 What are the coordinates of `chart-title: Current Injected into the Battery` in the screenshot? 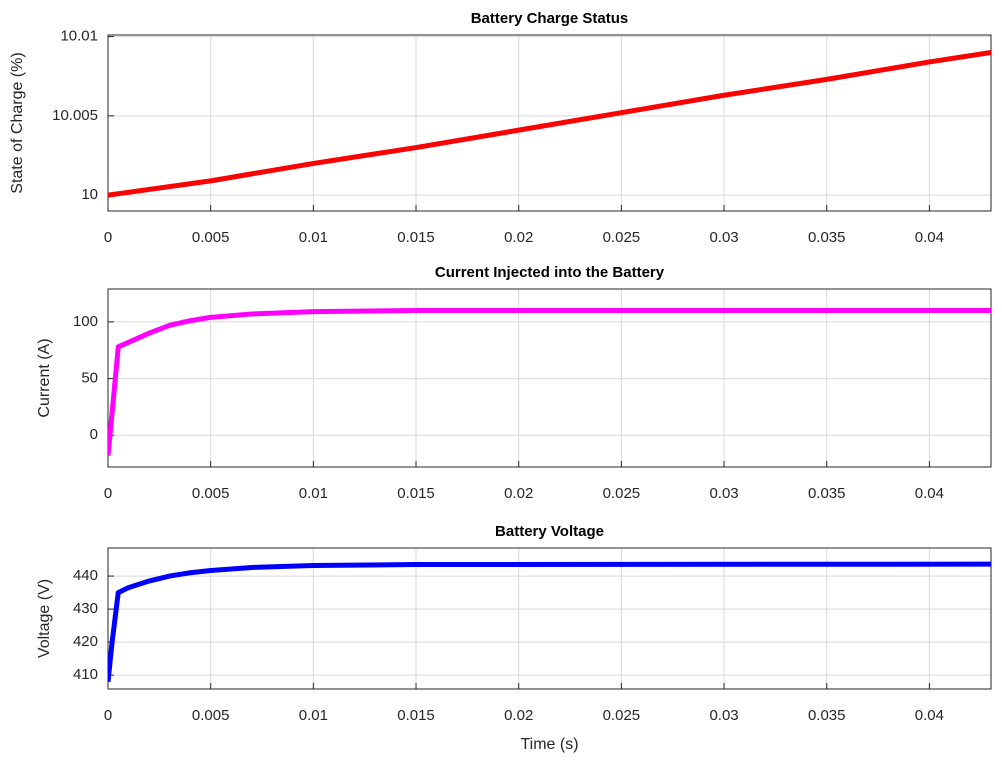 It's located at (550, 272).